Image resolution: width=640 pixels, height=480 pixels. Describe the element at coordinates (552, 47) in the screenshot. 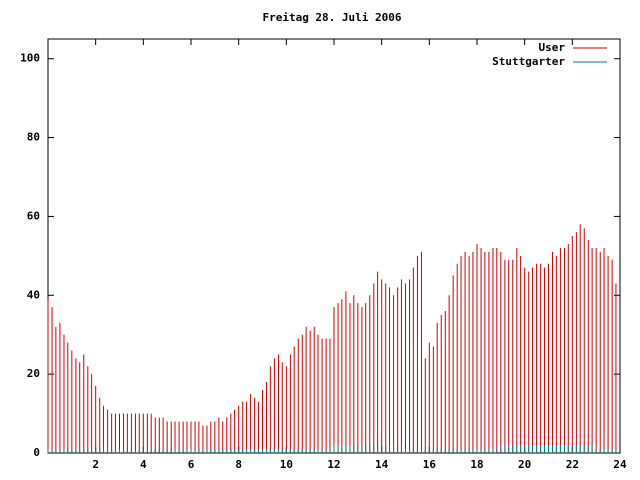

I see `legend-label: User` at that location.